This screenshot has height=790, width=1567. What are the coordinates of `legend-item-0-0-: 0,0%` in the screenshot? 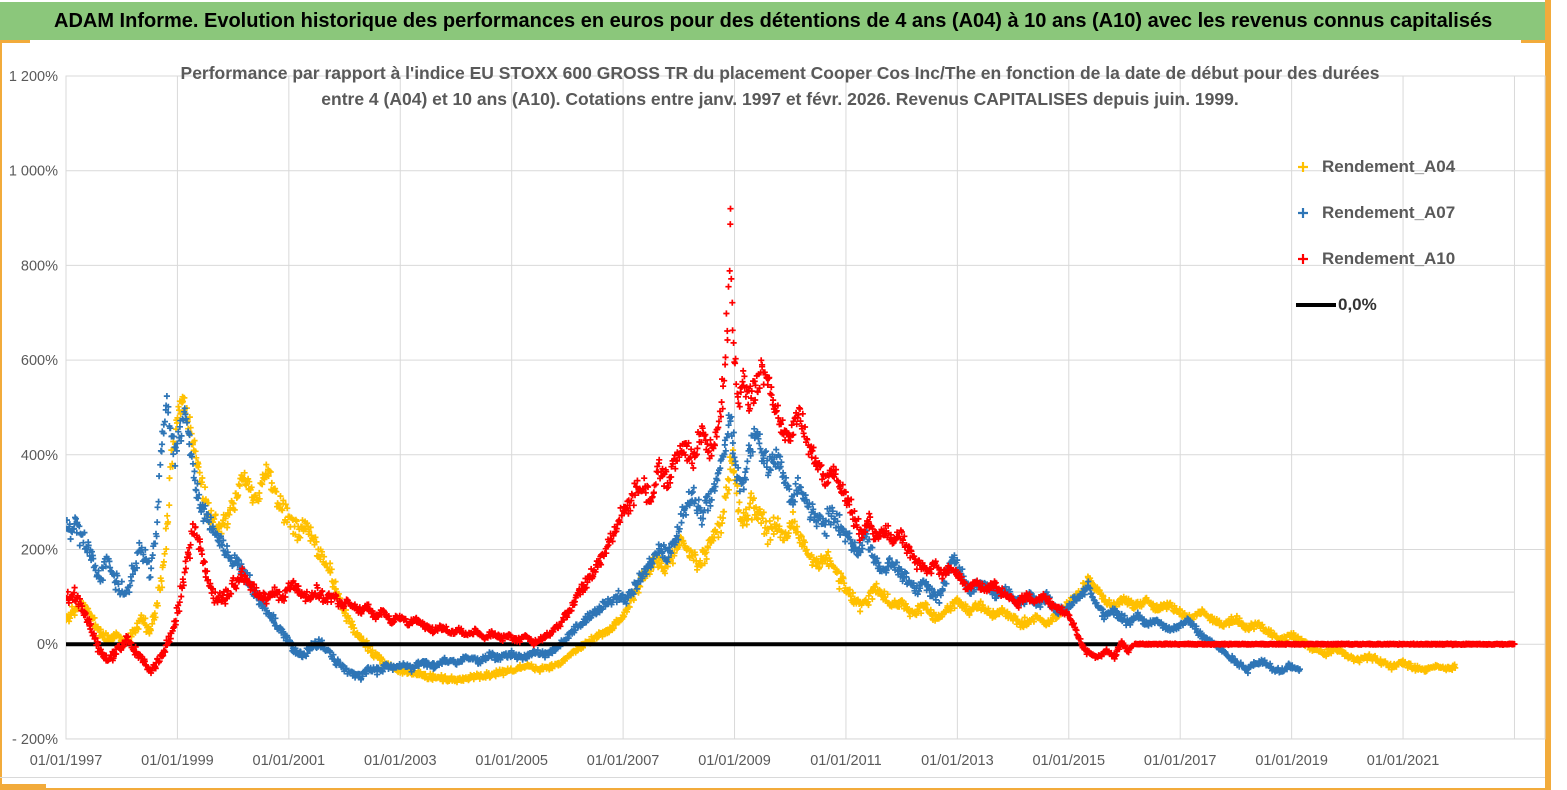 It's located at (1401, 305).